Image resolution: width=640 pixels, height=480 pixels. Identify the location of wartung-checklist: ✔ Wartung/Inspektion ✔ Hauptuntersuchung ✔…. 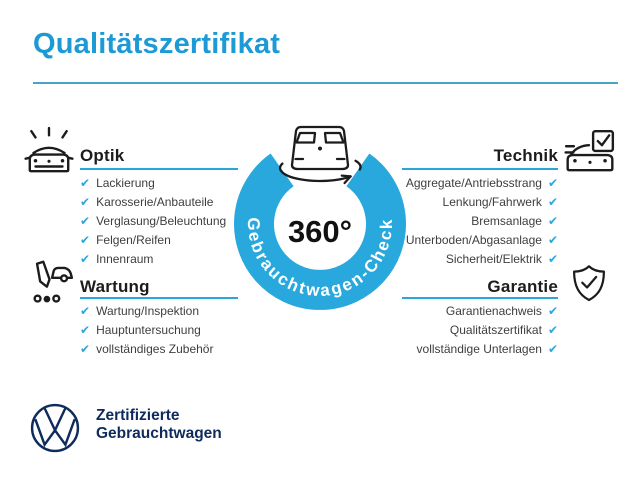
(146, 332).